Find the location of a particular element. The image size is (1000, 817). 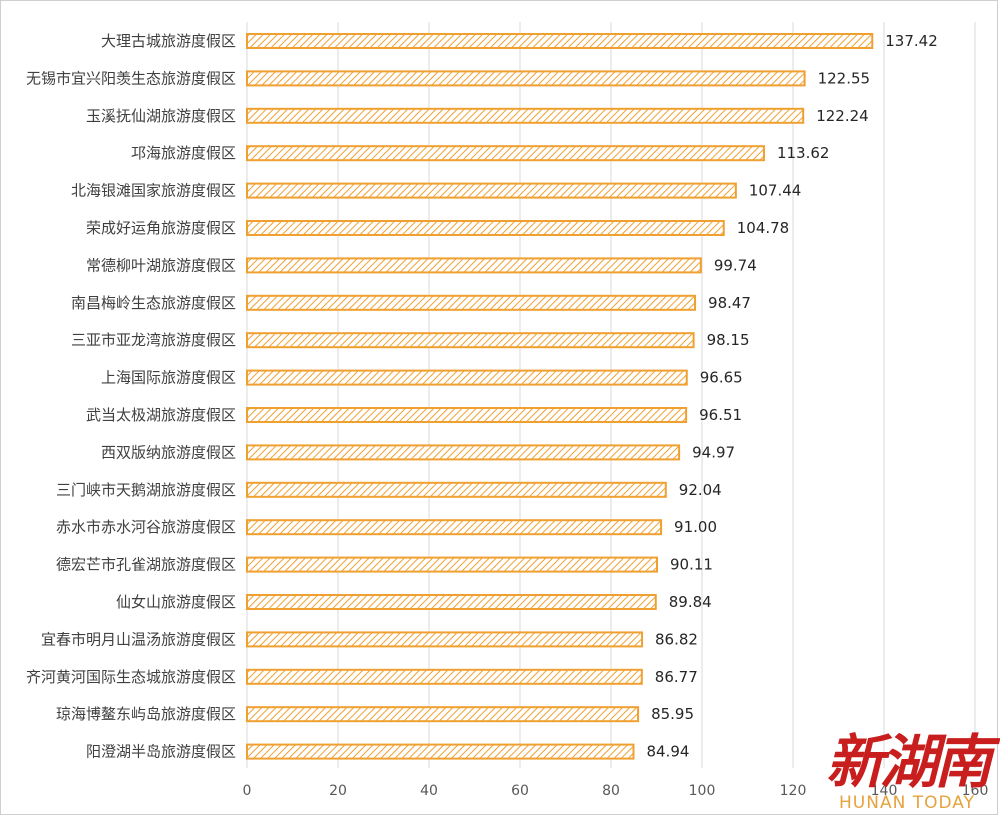

x-axis-tick-labels: 0 20 40 60 80 100 120 140 160 is located at coordinates (616, 791).